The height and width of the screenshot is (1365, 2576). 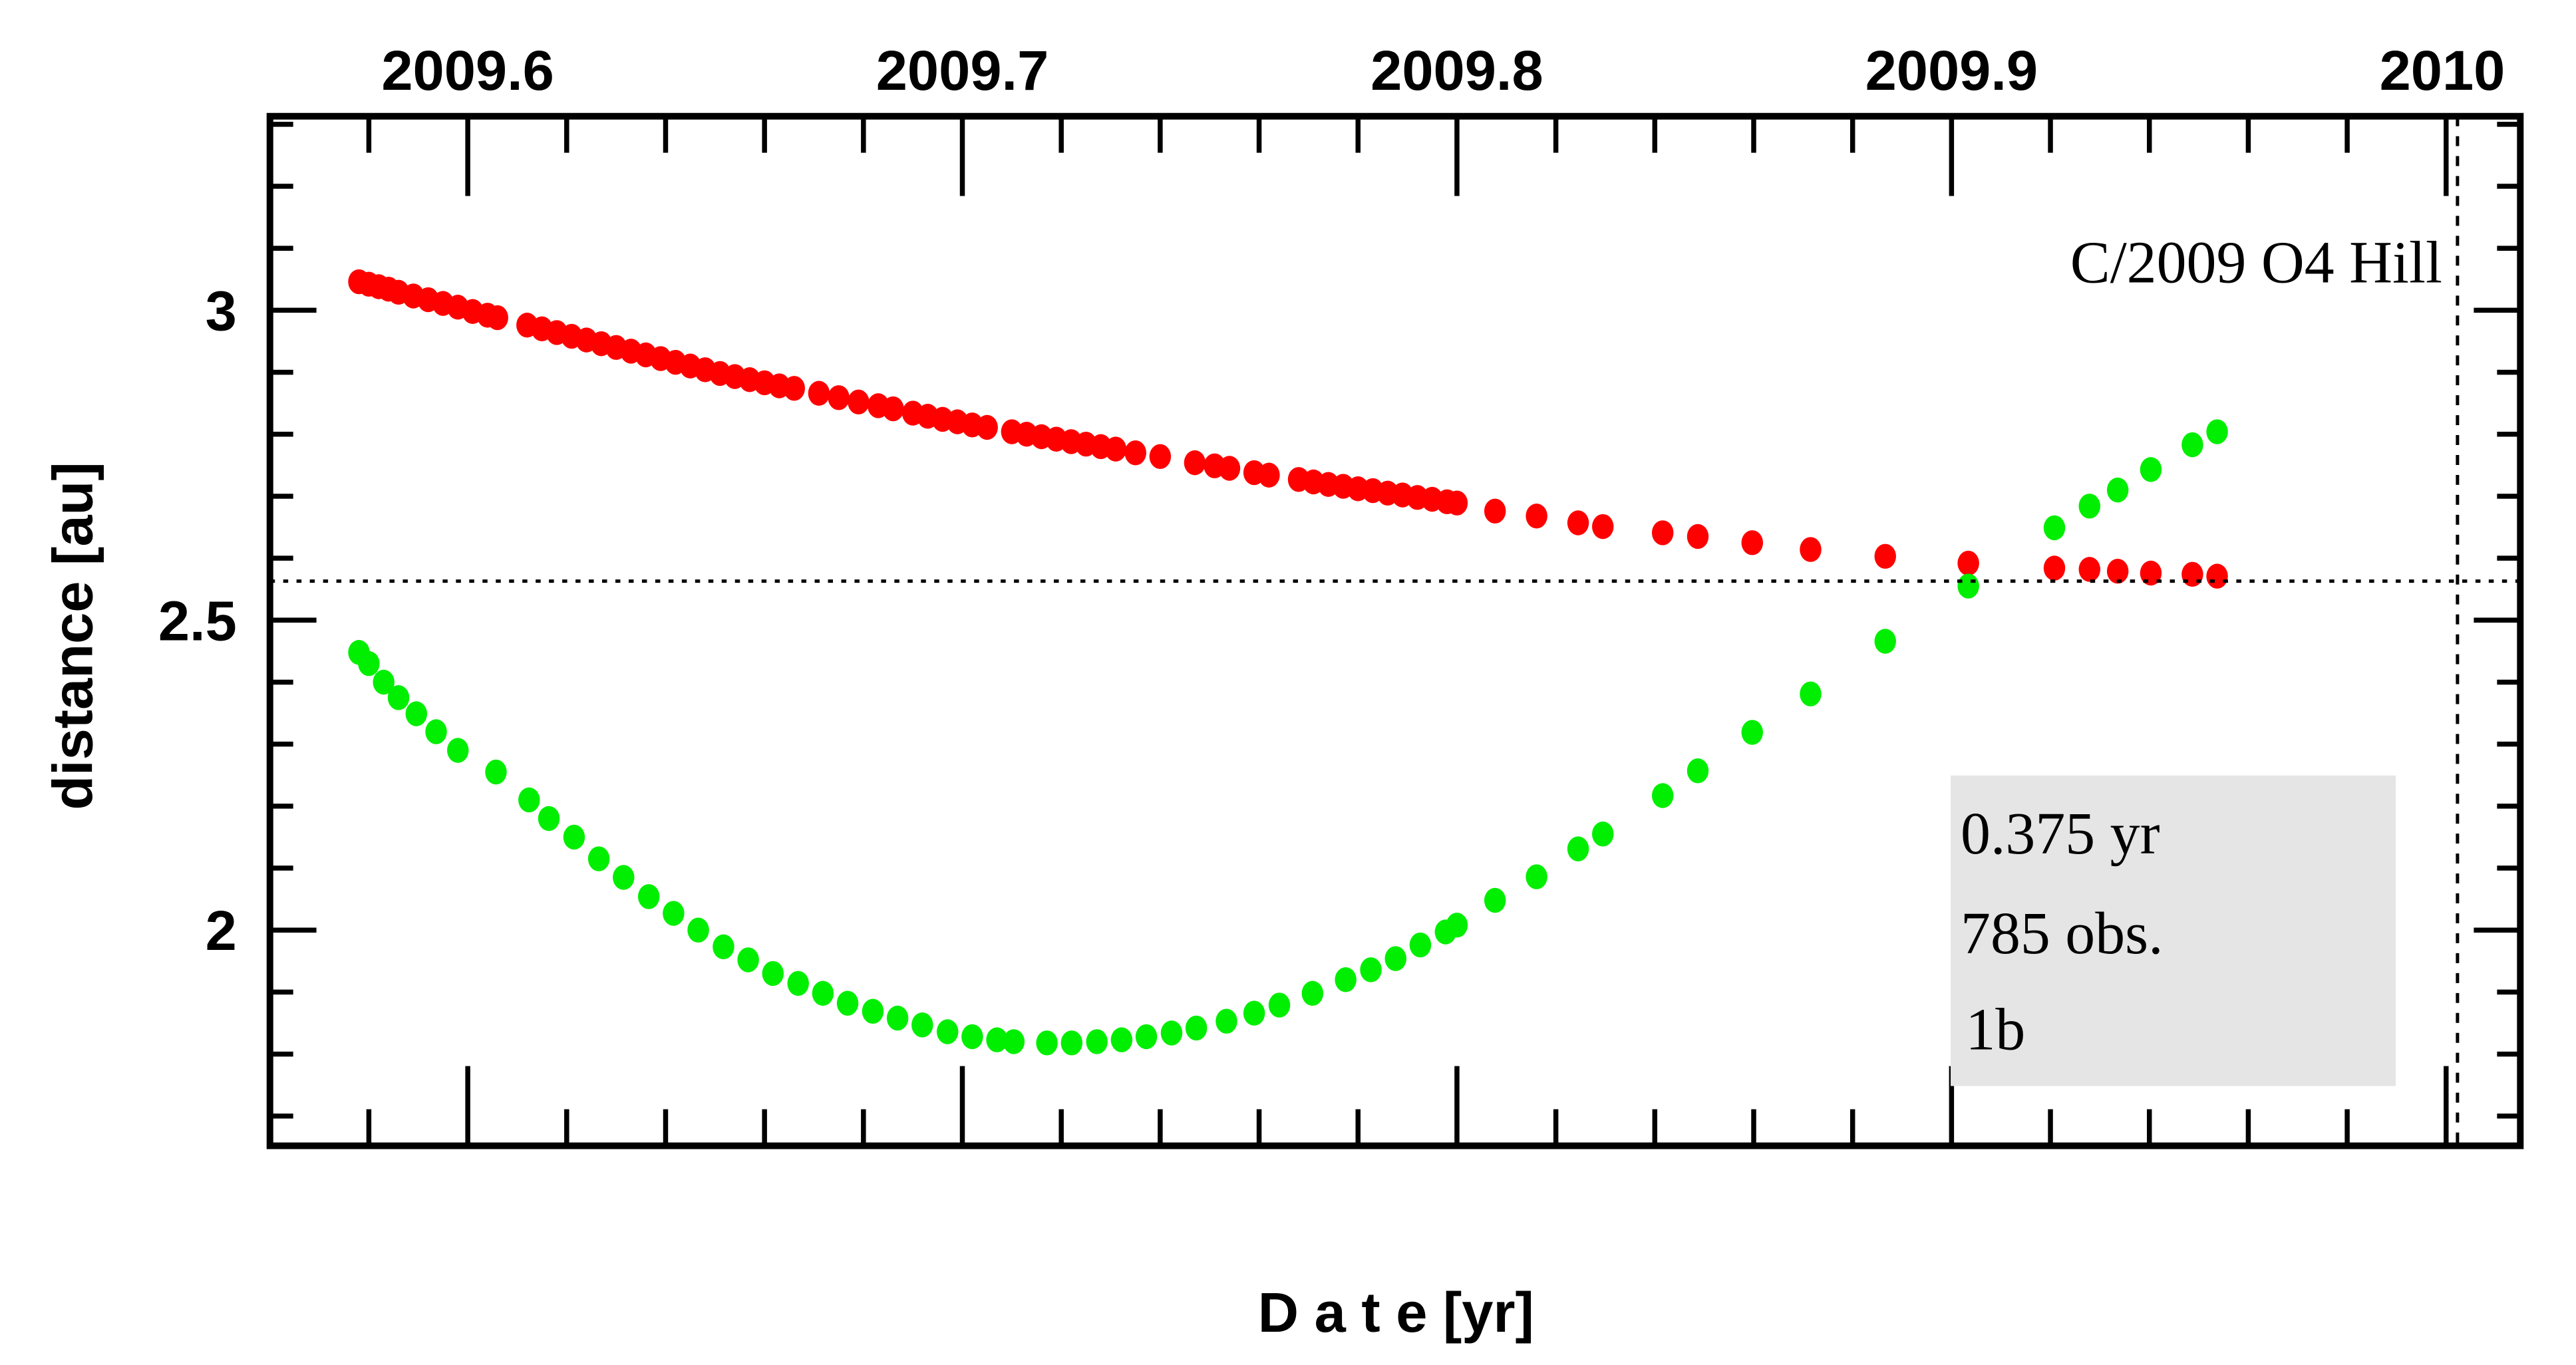 I want to click on x-tick-label: 2009.7, so click(x=962, y=70).